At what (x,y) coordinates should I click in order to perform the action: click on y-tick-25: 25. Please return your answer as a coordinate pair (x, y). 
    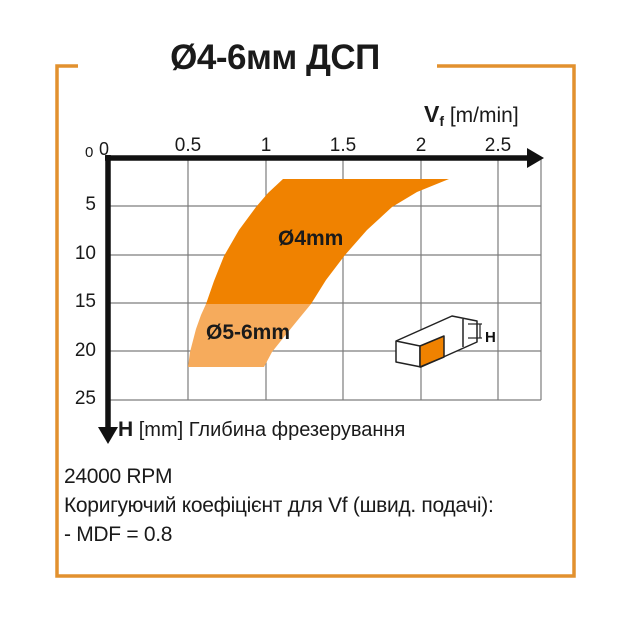
    Looking at the image, I should click on (85, 398).